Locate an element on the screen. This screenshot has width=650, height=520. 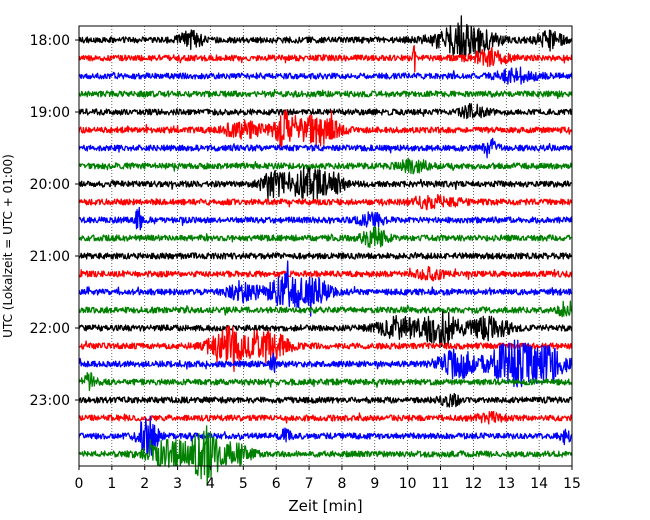
x-tick-label: 2 is located at coordinates (144, 484).